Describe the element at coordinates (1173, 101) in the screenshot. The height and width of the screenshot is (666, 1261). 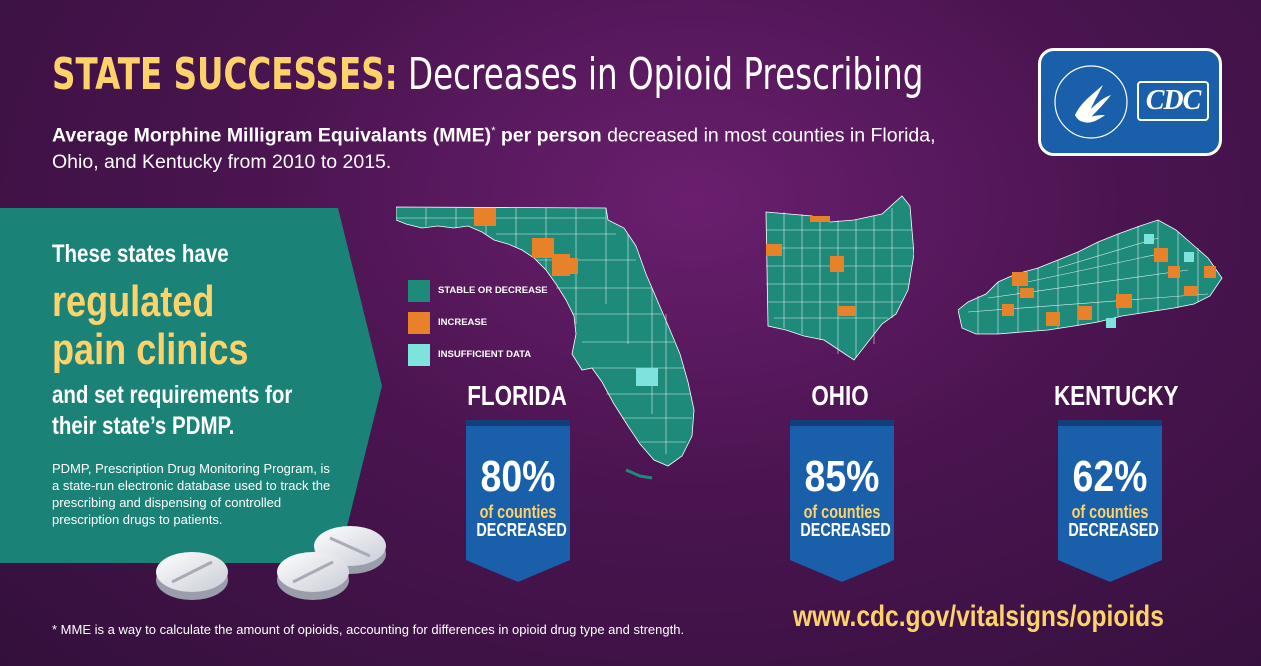
I see `cdc-wordmark: CDC` at that location.